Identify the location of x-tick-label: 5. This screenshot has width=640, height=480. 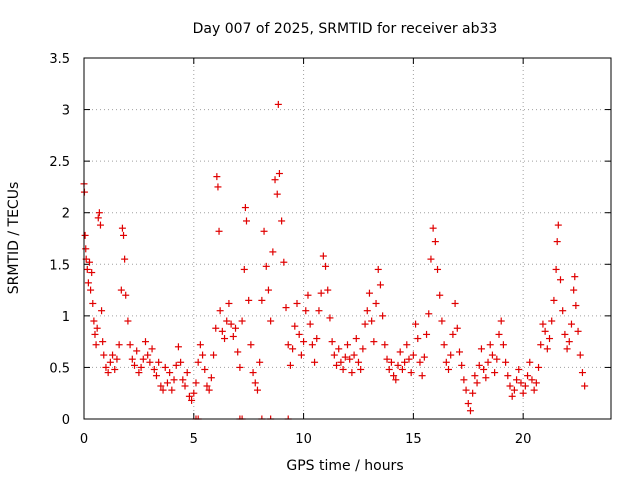
(194, 439).